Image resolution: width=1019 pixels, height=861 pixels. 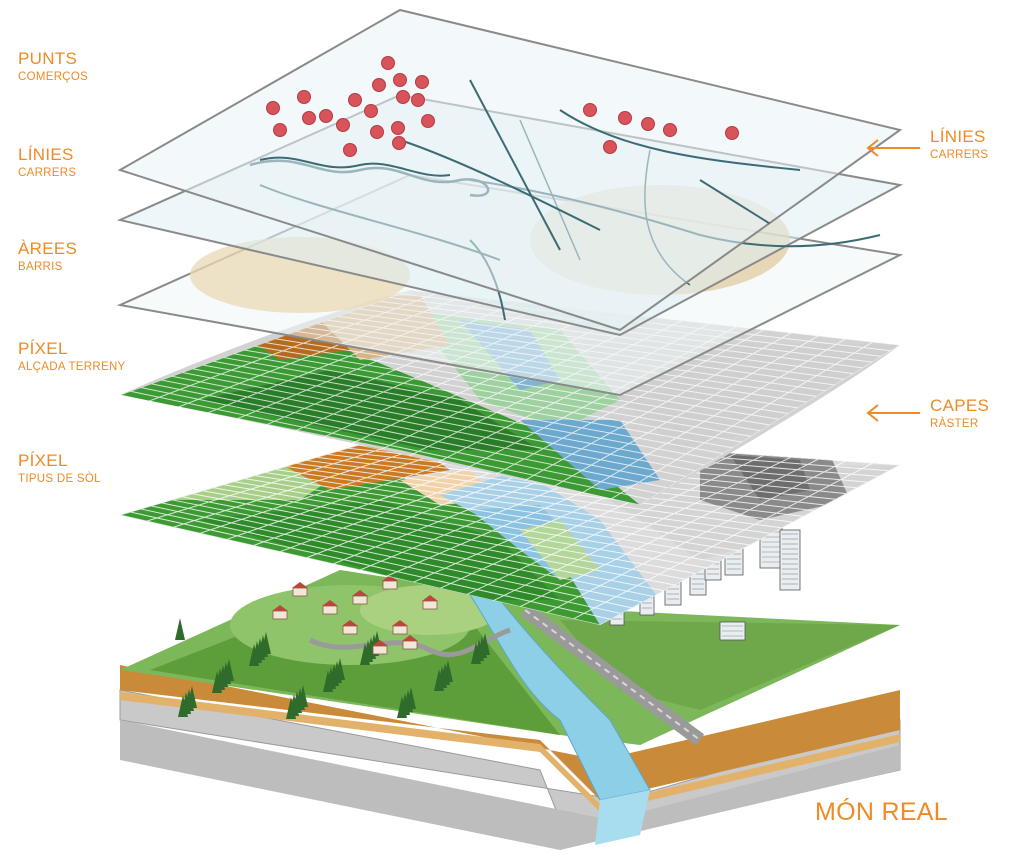 What do you see at coordinates (72, 357) in the screenshot?
I see `label-pixel-alcada: PÍXEL ALÇADA TERRENY` at bounding box center [72, 357].